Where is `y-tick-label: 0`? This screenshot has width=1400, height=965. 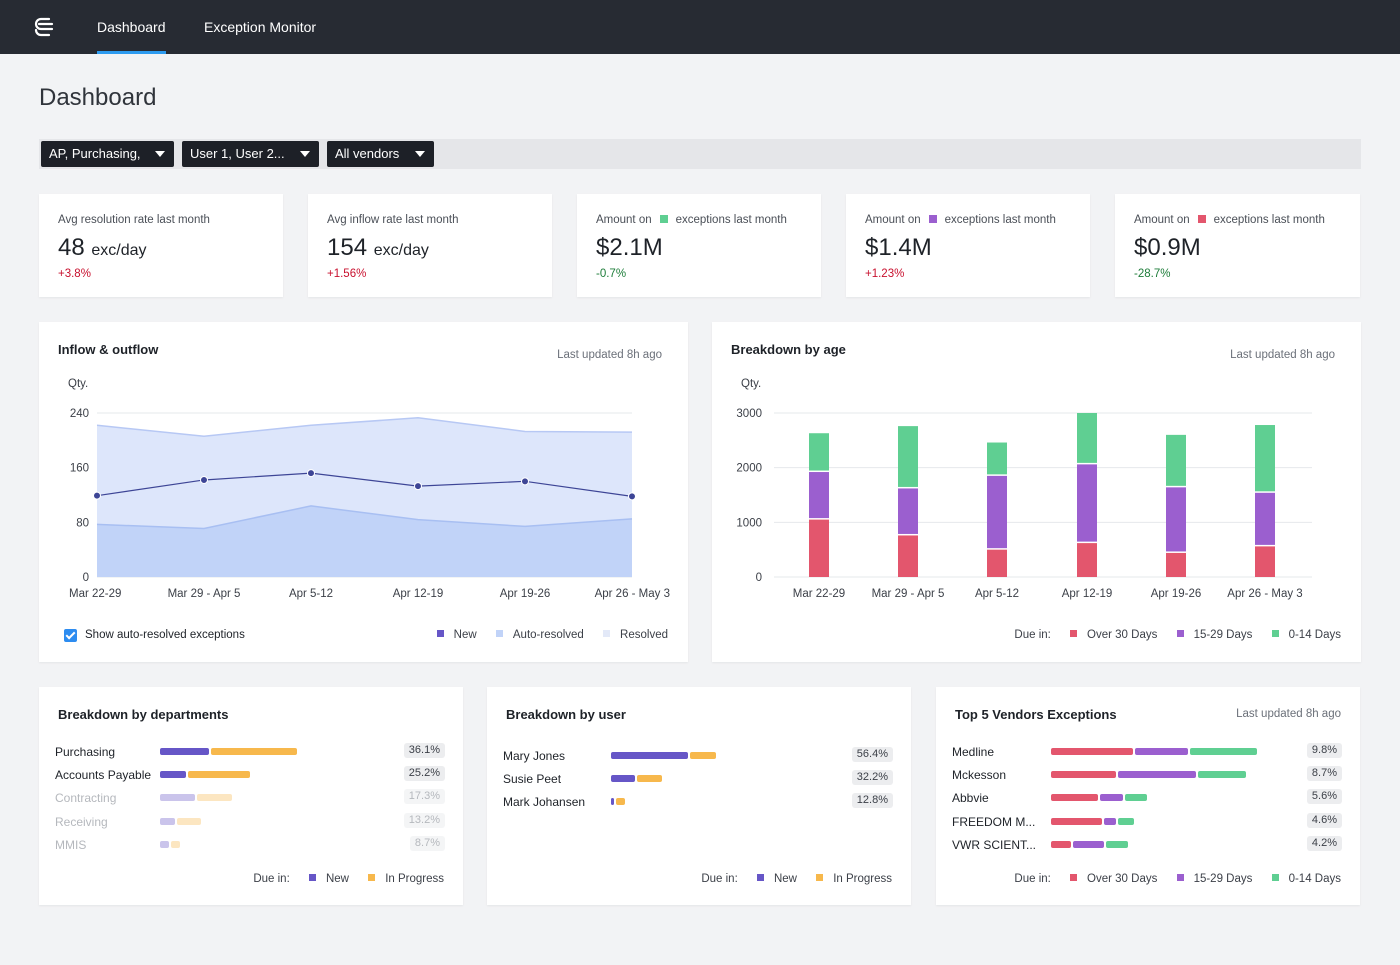
y-tick-label: 0 is located at coordinates (86, 578).